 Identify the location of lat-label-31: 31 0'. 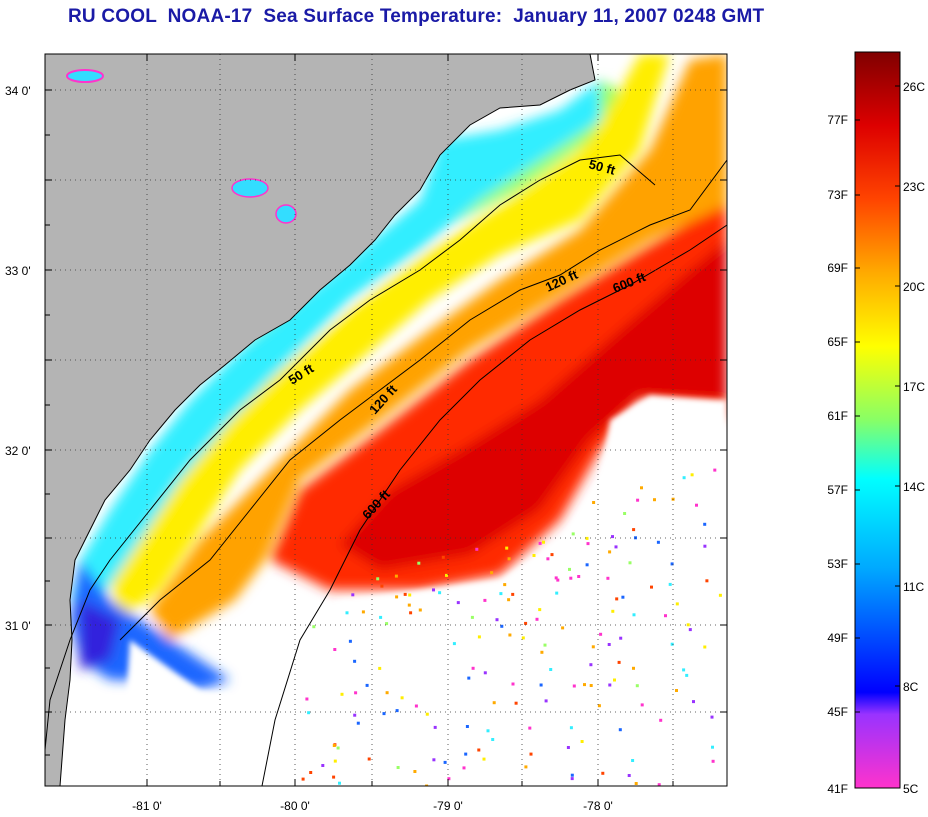
(18, 626).